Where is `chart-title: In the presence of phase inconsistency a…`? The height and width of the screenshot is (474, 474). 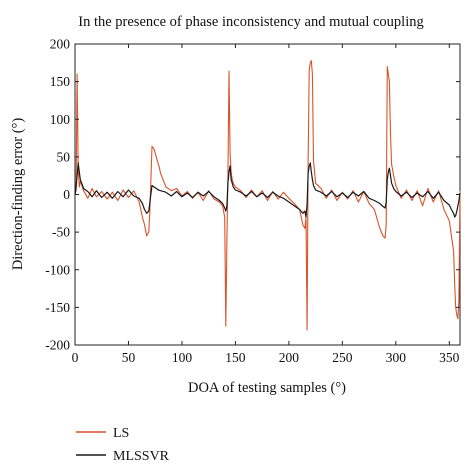
chart-title: In the presence of phase inconsistency a… is located at coordinates (250, 22).